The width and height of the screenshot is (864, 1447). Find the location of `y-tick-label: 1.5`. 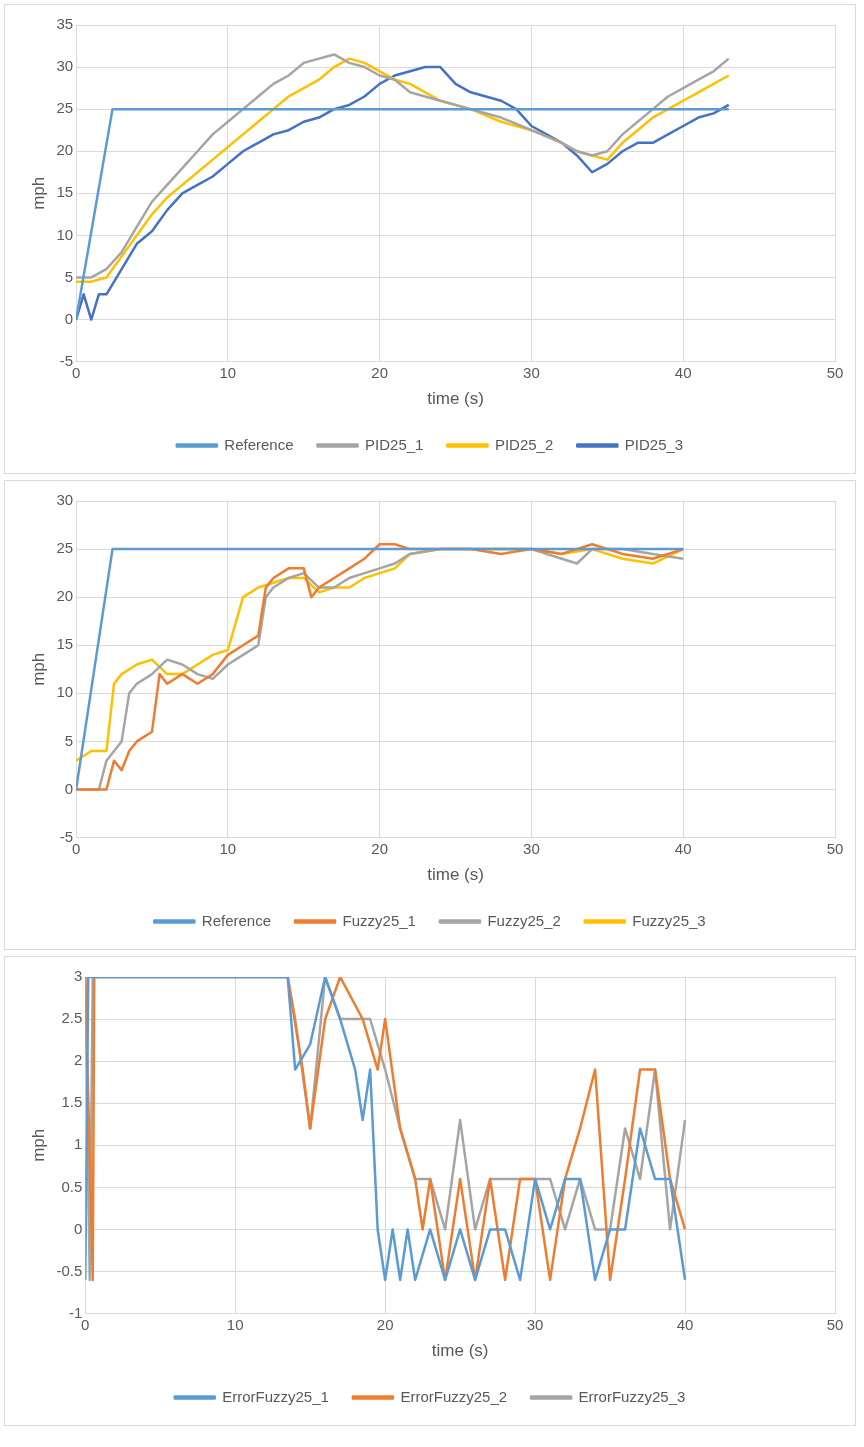

y-tick-label: 1.5 is located at coordinates (72, 1102).